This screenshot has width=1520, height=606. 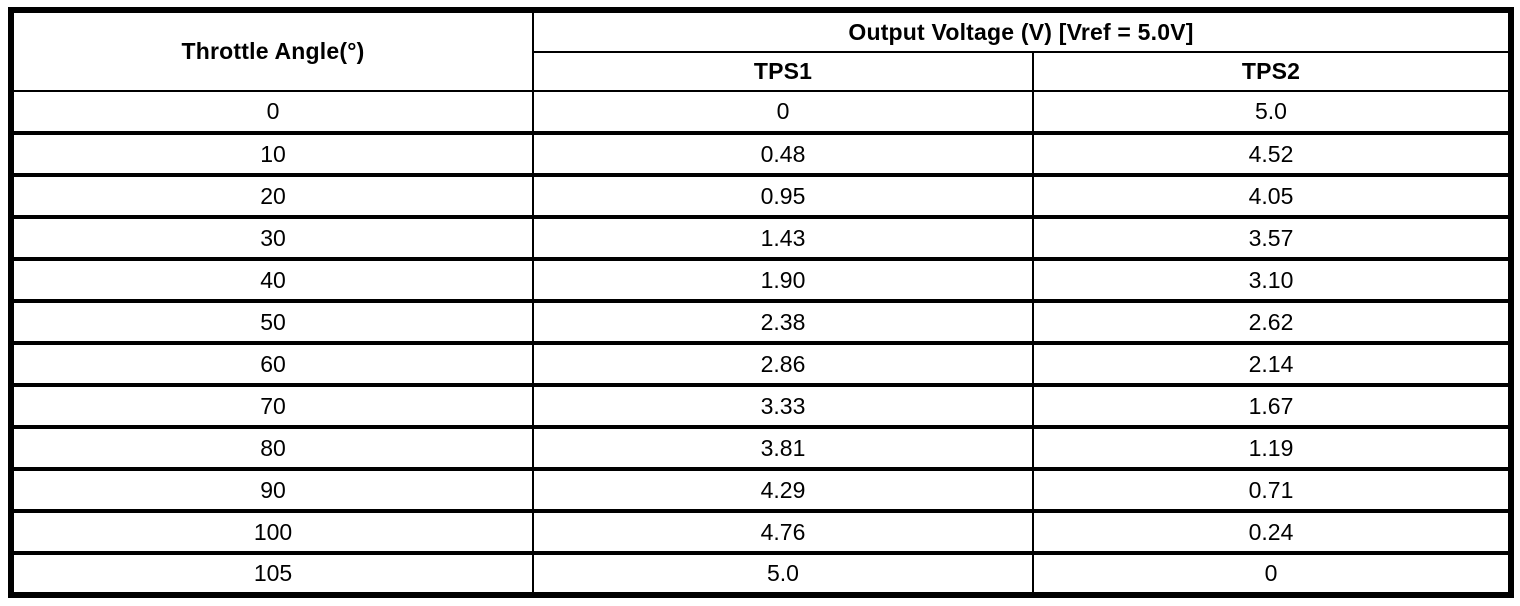 I want to click on tps2-voltage-cell: 0.24, so click(x=1272, y=532).